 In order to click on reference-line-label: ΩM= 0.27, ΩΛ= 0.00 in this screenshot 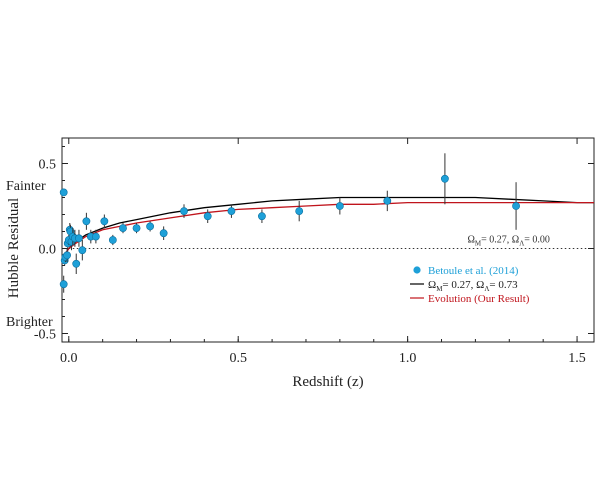, I will do `click(508, 241)`.